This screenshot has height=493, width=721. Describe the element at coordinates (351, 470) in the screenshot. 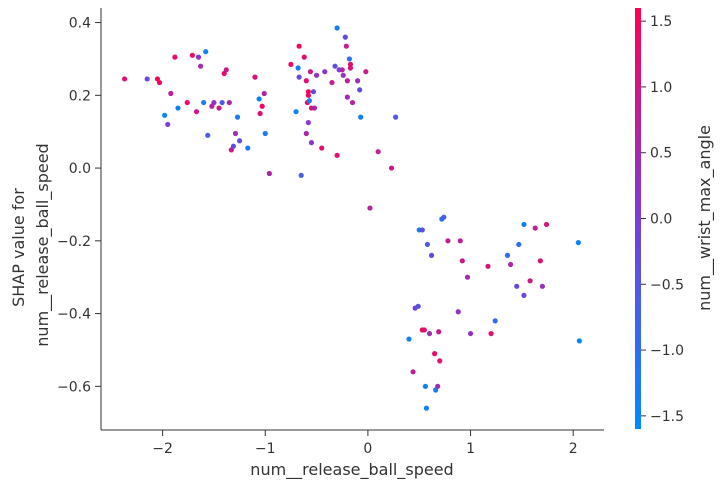

I see `x-axis-label: num__release_ball_speed` at that location.